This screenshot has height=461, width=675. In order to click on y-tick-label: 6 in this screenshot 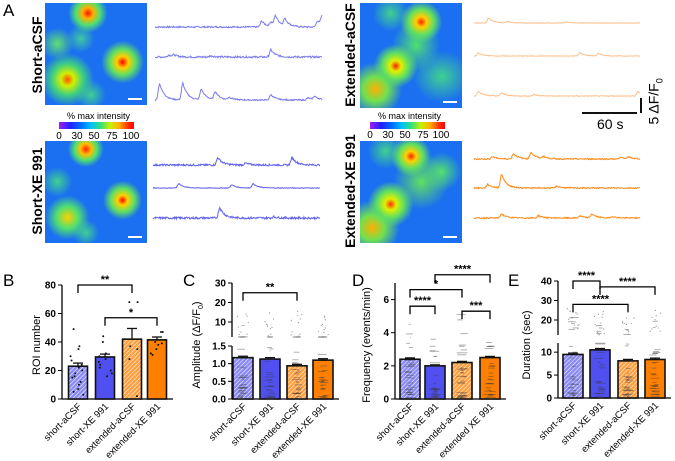, I will do `click(386, 300)`.